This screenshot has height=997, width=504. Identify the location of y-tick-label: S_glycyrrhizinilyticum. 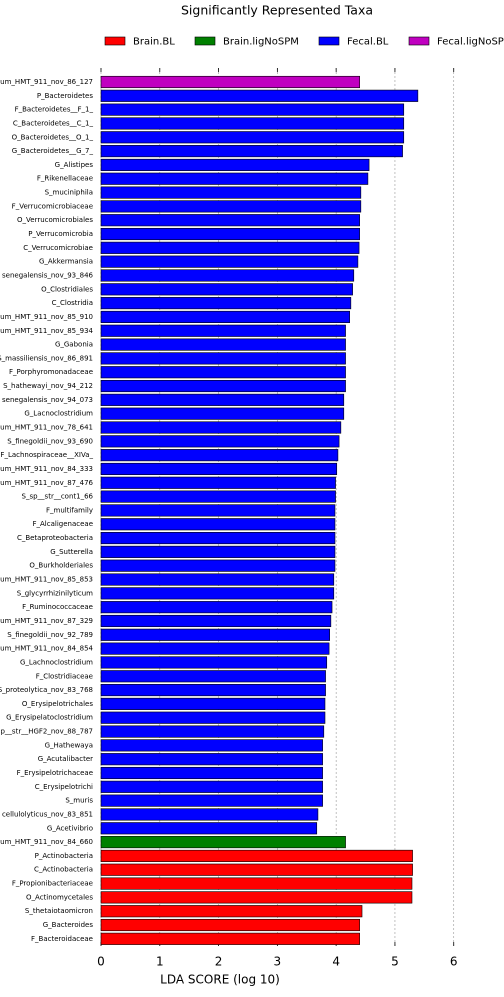
(55, 593).